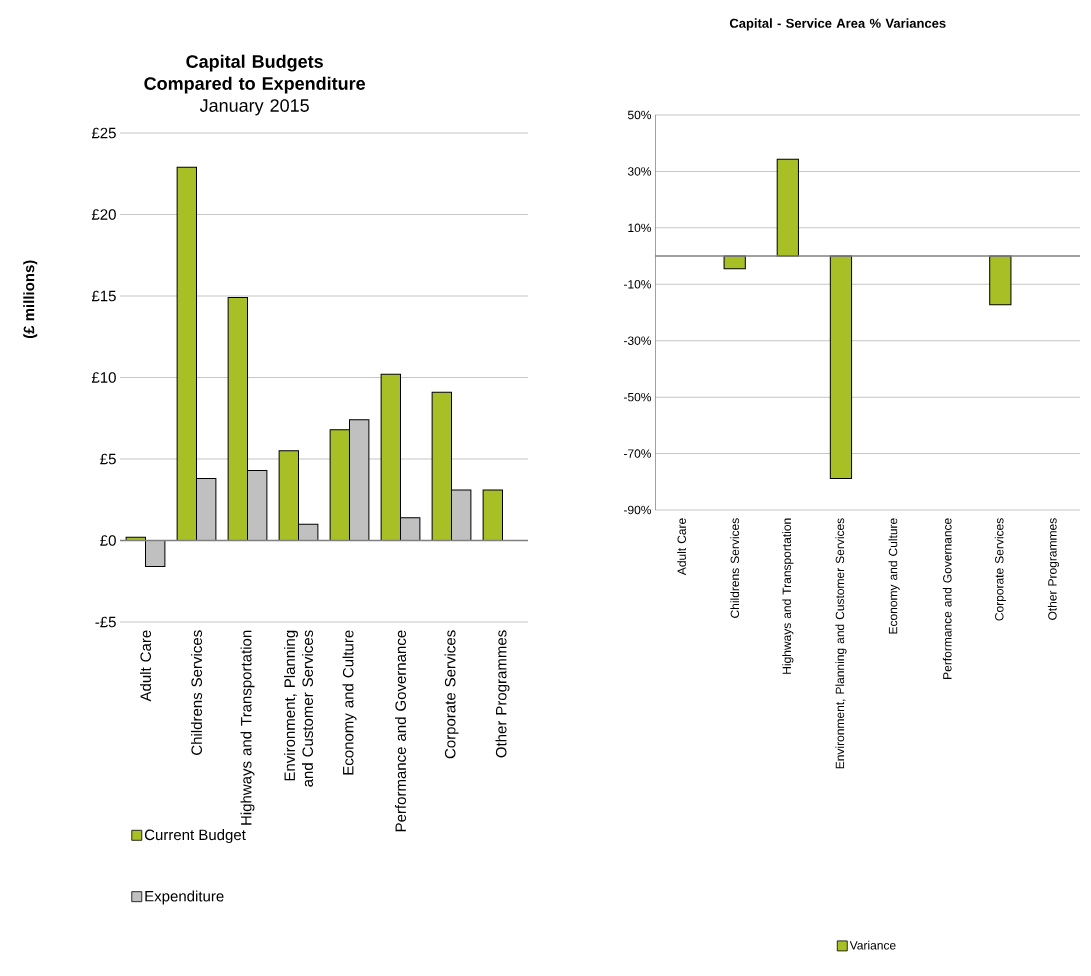 This screenshot has width=1091, height=976. What do you see at coordinates (640, 228) in the screenshot?
I see `y-tick-label: 10%` at bounding box center [640, 228].